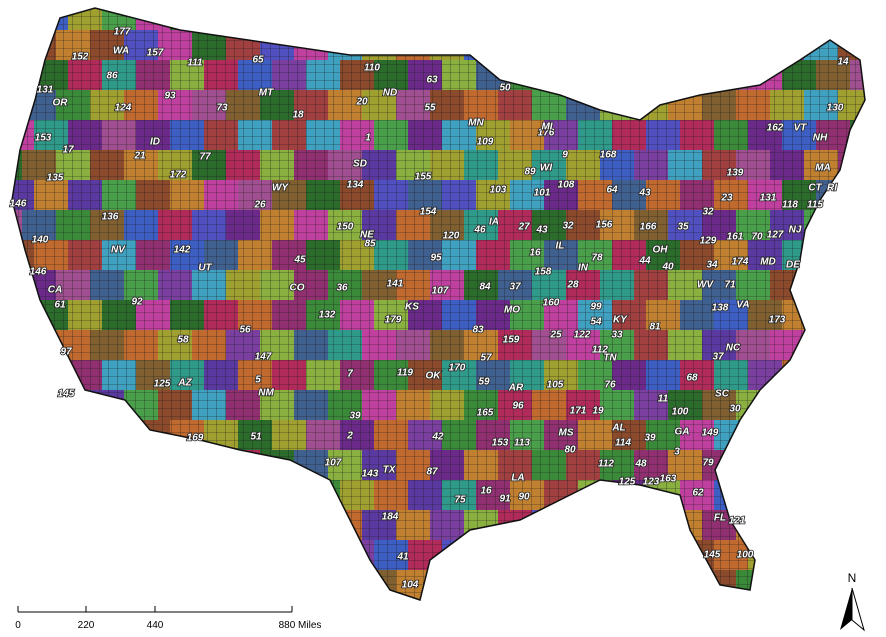 This screenshot has height=637, width=886. I want to click on region-label: 32, so click(708, 212).